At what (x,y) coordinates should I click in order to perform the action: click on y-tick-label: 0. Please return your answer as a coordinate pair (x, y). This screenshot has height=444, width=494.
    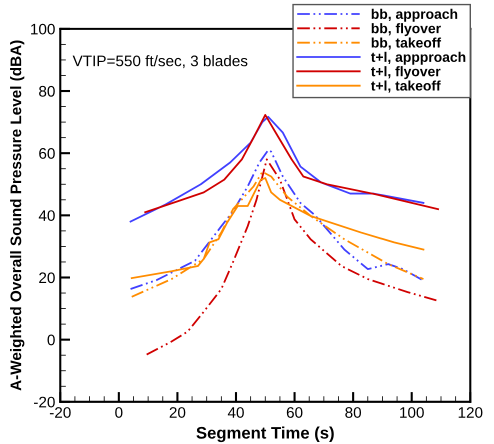
    Looking at the image, I should click on (51, 340).